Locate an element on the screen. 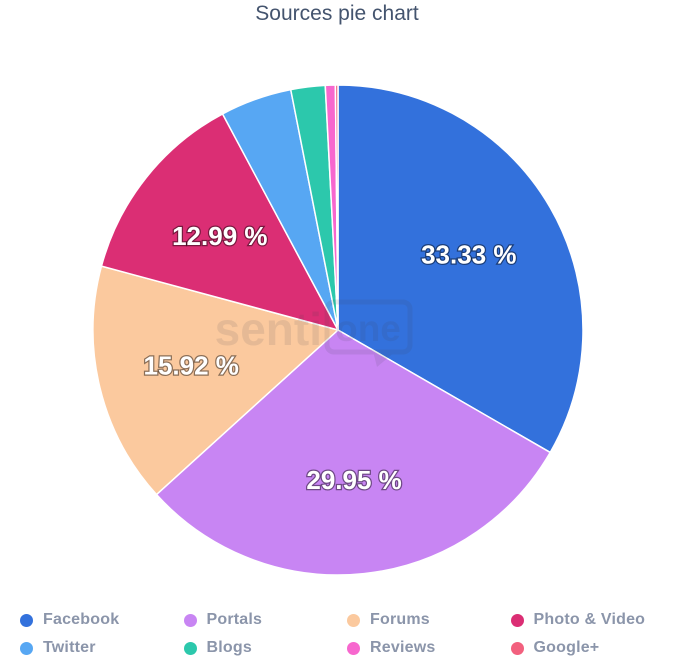  legend-row-2: Twitter Blogs Reviews Google+ is located at coordinates (347, 648).